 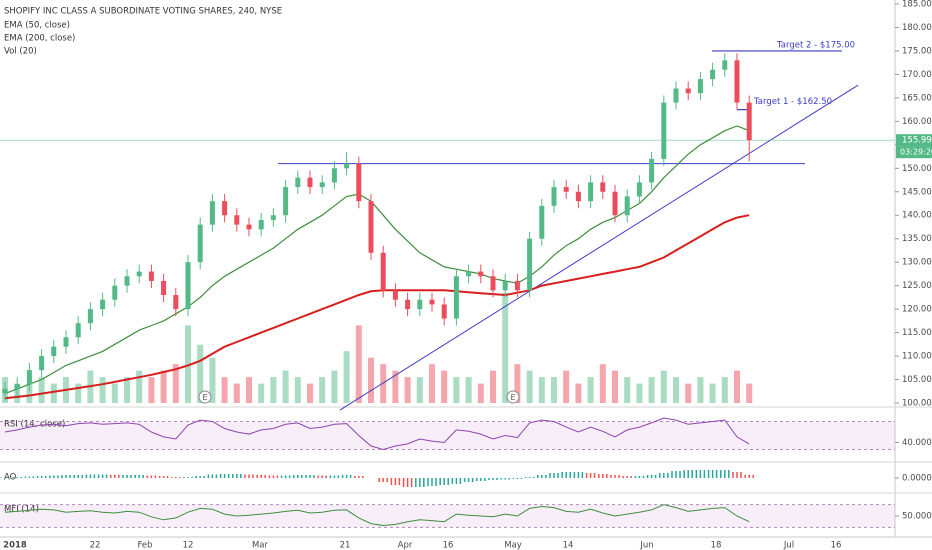 I want to click on y-tick-label: 135.00, so click(x=917, y=239).